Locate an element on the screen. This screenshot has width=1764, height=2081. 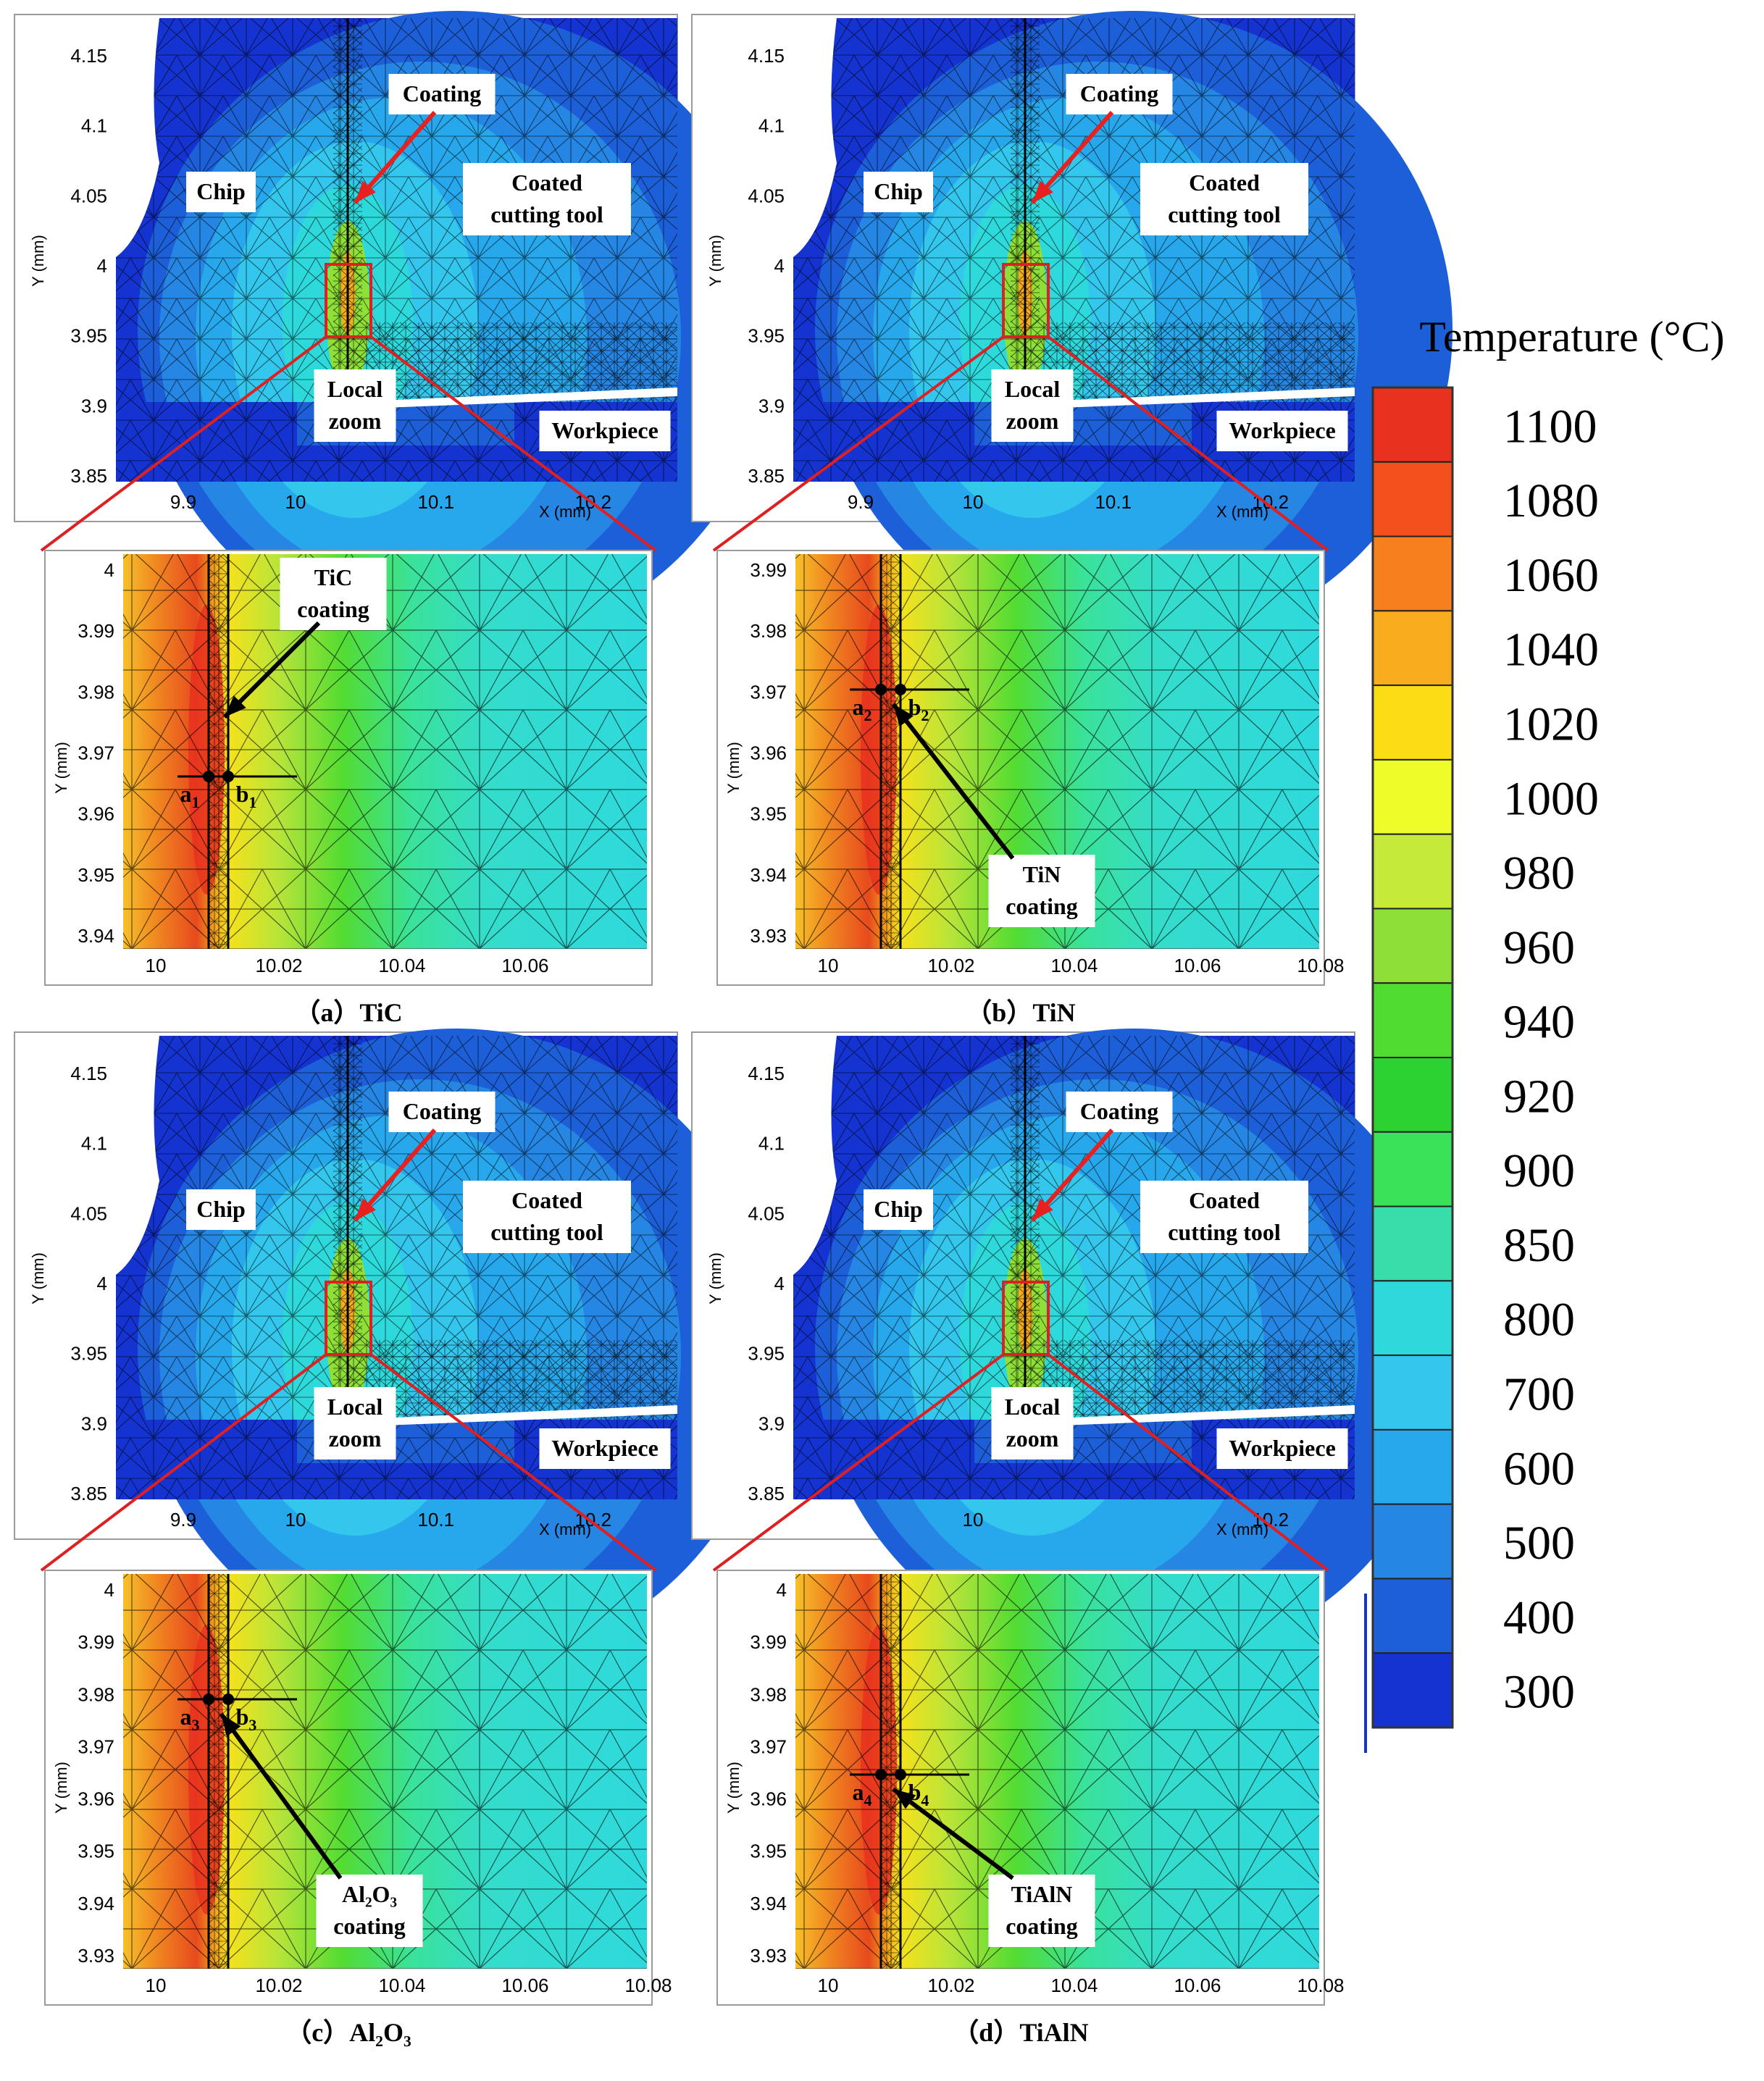
colorbar-value: 800 is located at coordinates (1539, 1320).